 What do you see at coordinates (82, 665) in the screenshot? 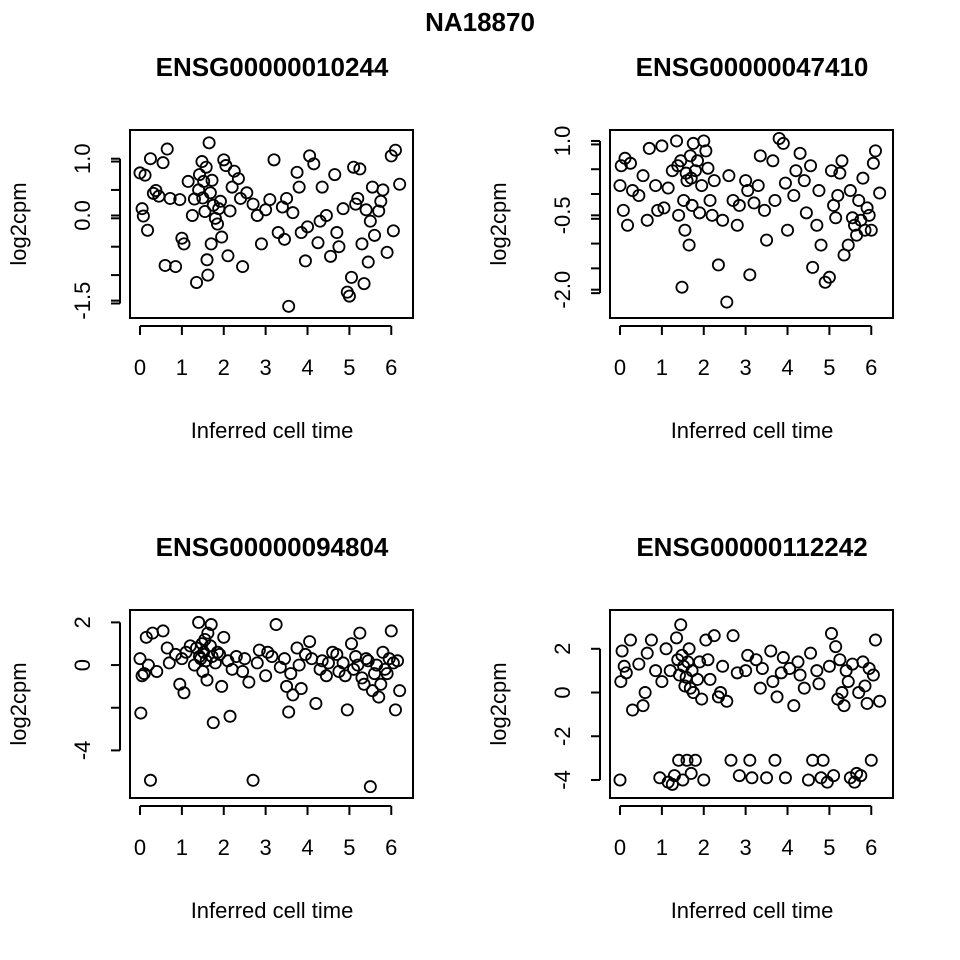
I see `y-tick-label: 0` at bounding box center [82, 665].